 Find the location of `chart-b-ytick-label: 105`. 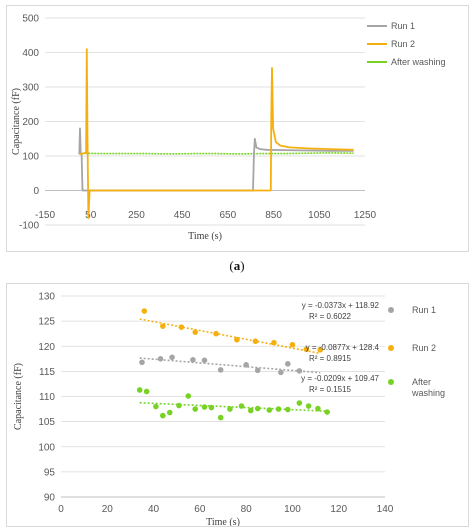

chart-b-ytick-label: 105 is located at coordinates (46, 422).